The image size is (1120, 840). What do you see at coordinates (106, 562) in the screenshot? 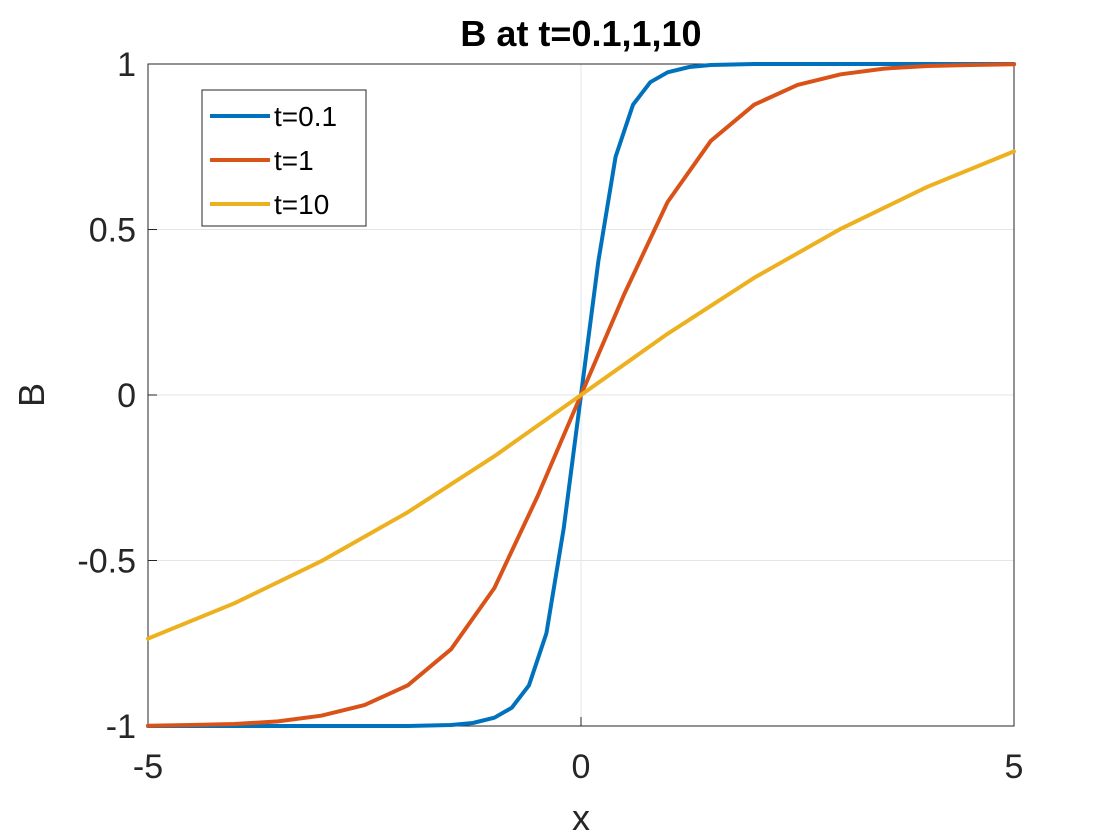
I see `y-tick-label: -0.5` at bounding box center [106, 562].